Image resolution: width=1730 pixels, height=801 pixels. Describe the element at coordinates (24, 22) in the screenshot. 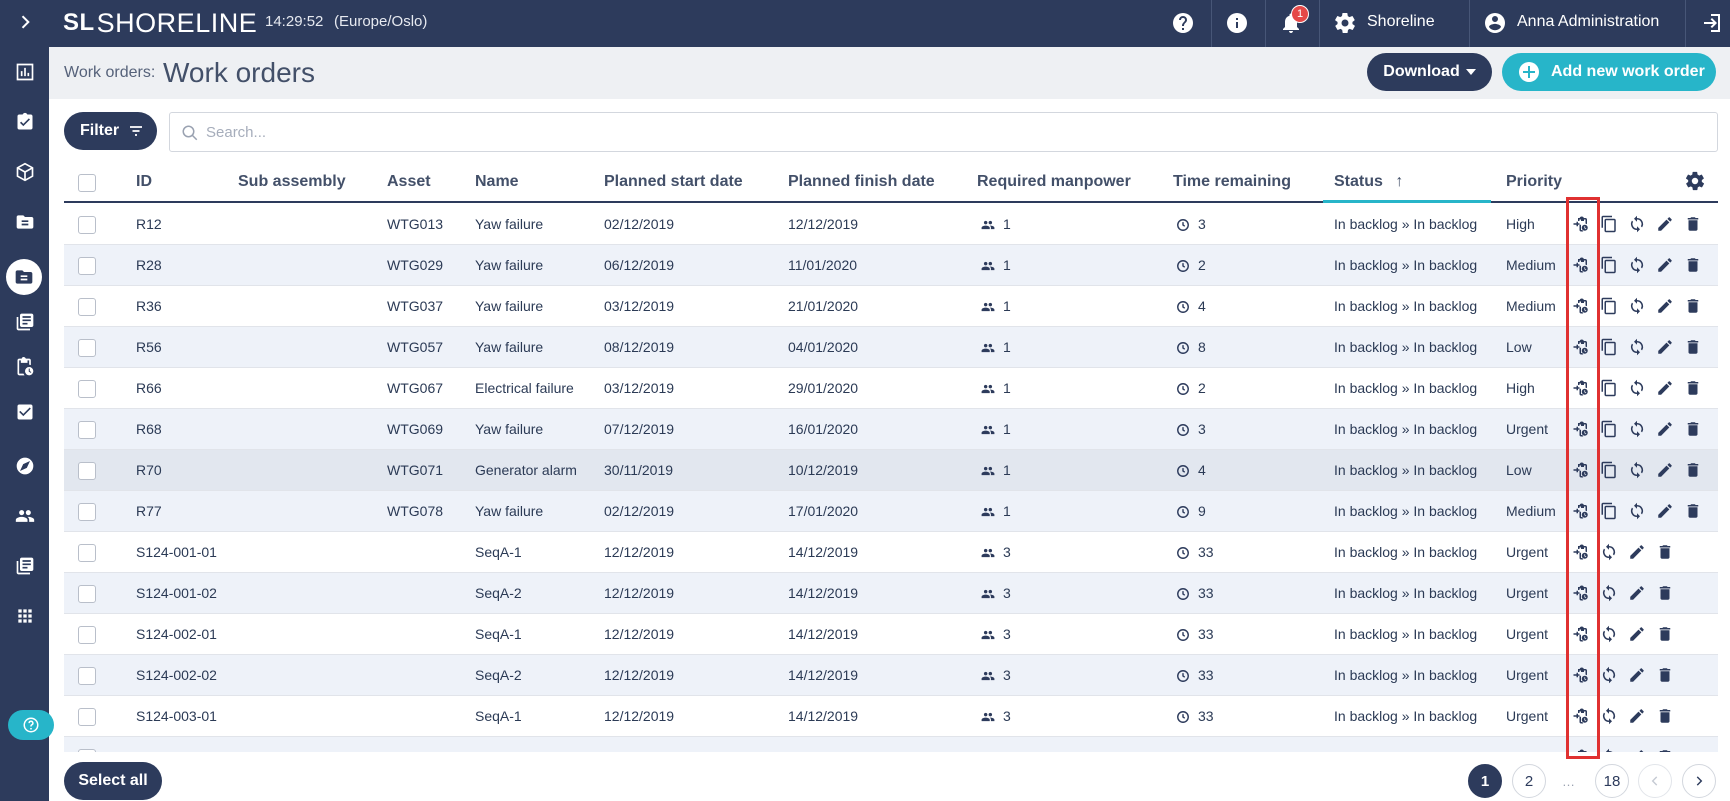

I see `expand-nav-button` at that location.